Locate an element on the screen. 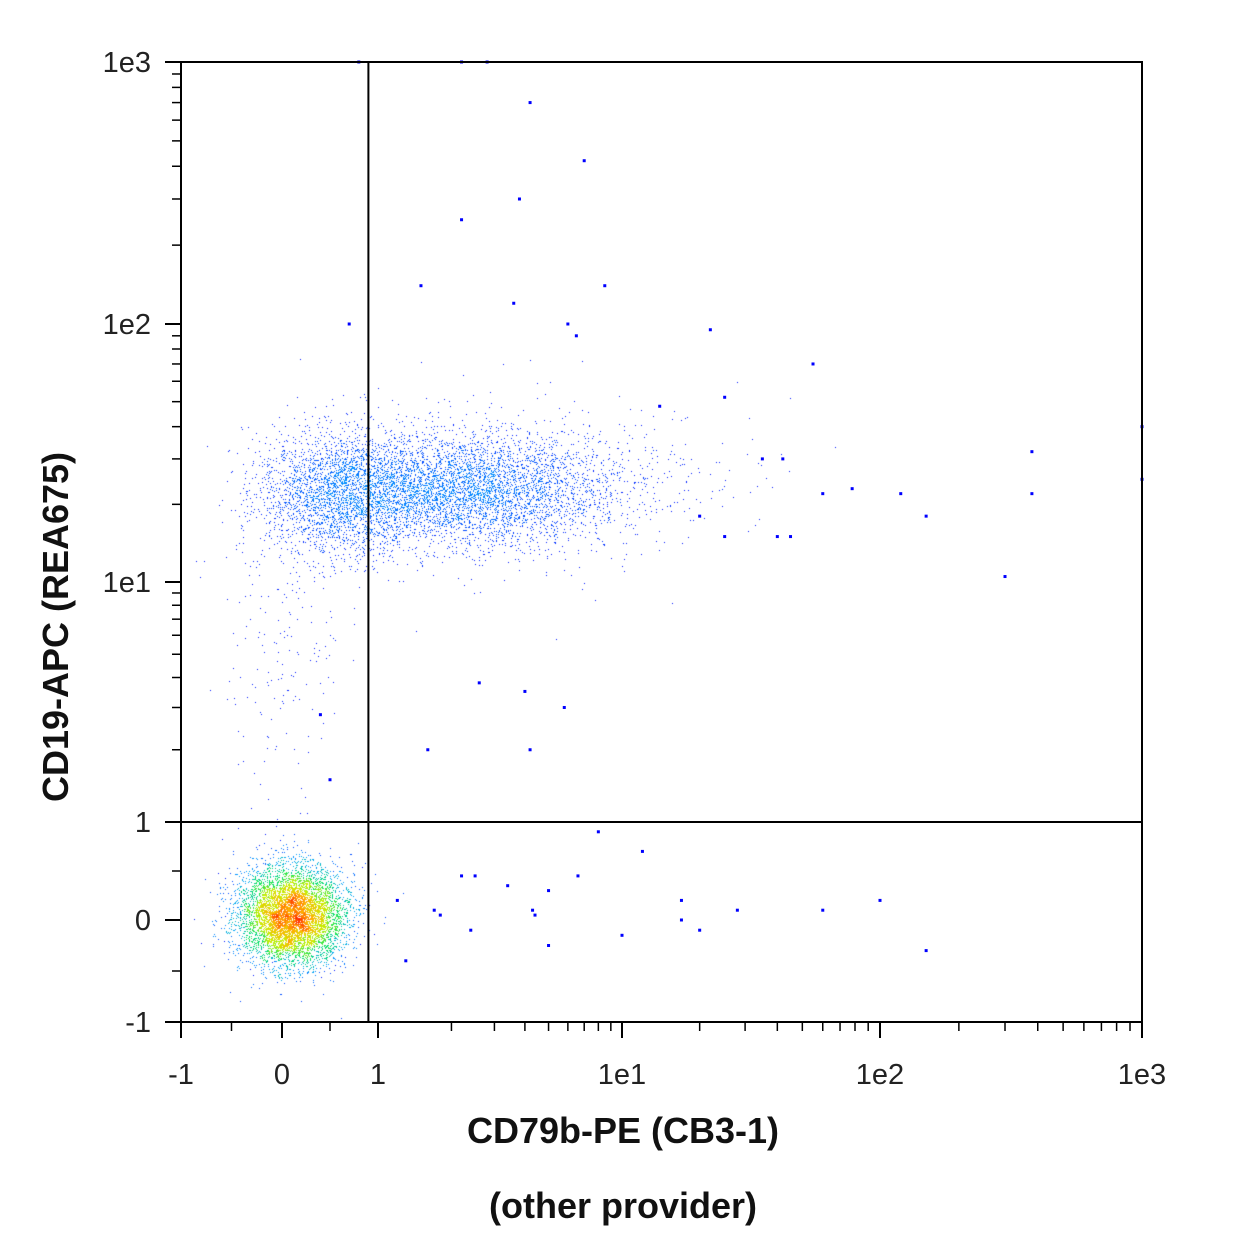 This screenshot has width=1250, height=1250. y-tick-label: 1e3 is located at coordinates (127, 63).